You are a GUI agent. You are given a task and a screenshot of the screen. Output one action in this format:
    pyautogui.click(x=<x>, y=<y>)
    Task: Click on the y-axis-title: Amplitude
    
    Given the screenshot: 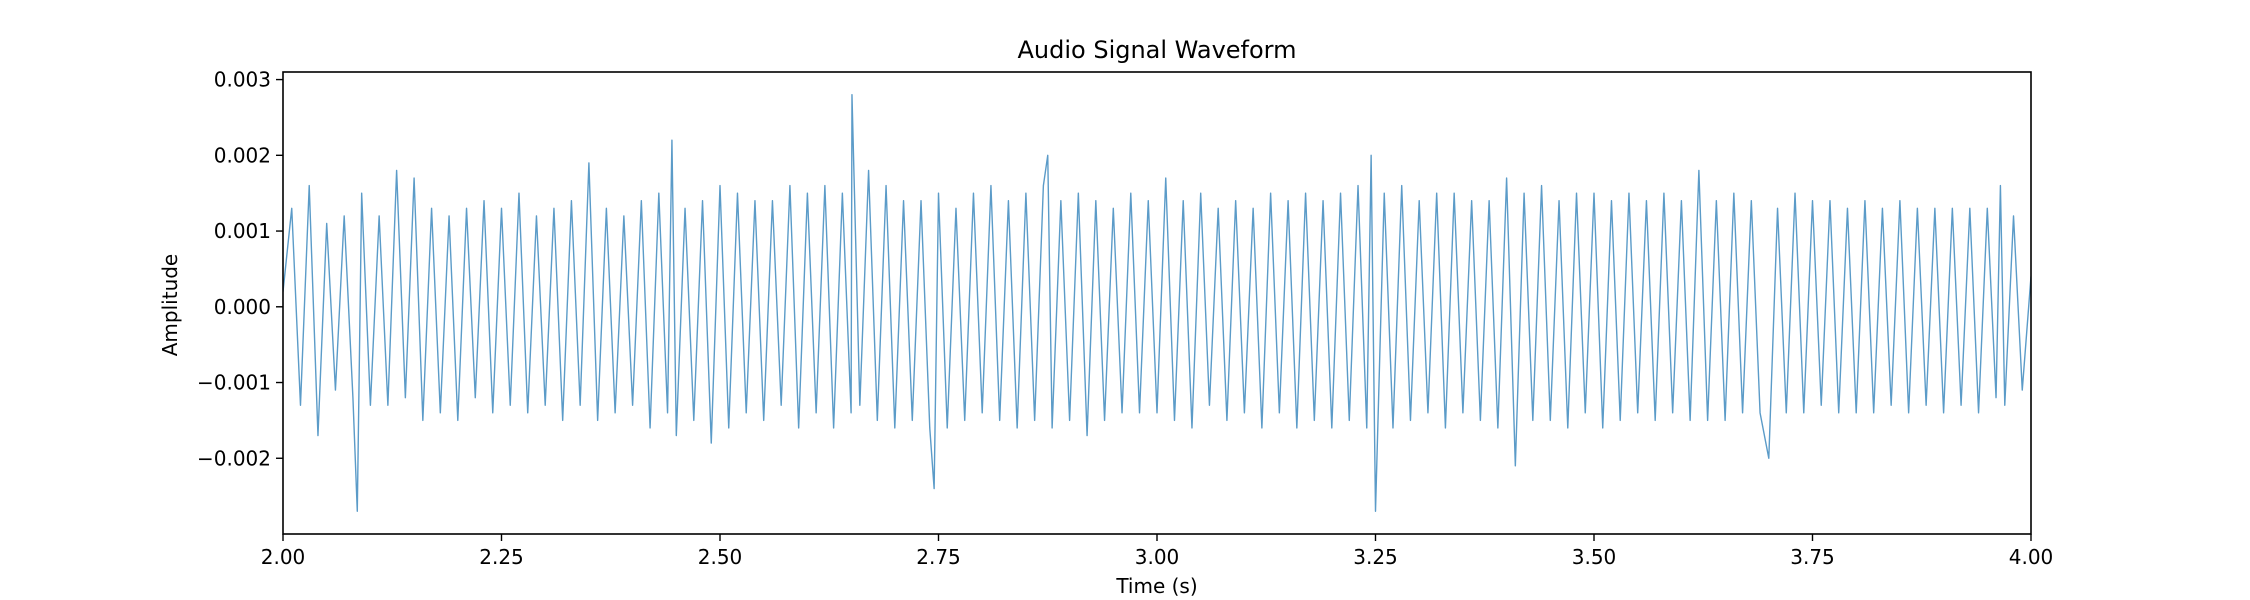 What is the action you would take?
    pyautogui.click(x=170, y=305)
    